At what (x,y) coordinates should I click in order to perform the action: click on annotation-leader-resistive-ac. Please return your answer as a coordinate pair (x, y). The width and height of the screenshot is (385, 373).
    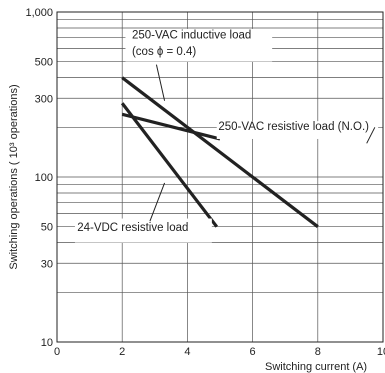
    Looking at the image, I should click on (371, 135).